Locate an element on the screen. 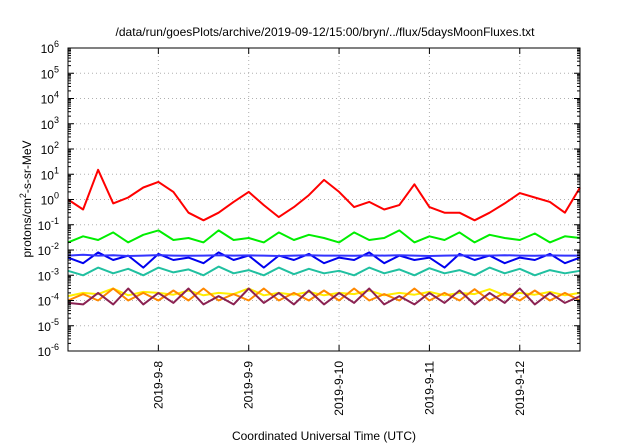 This screenshot has height=448, width=640. y-axis-title: protons/cm2-s-sr-MeV is located at coordinates (26, 198).